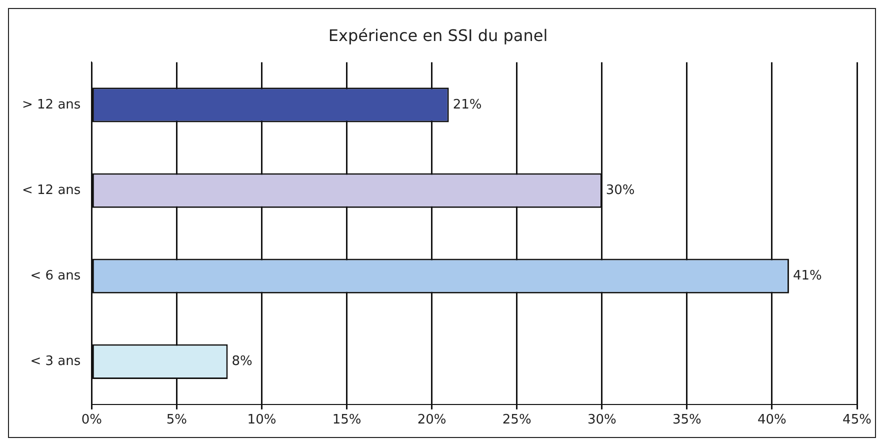 This screenshot has width=885, height=448. What do you see at coordinates (601, 420) in the screenshot?
I see `x-tick-label: 30%` at bounding box center [601, 420].